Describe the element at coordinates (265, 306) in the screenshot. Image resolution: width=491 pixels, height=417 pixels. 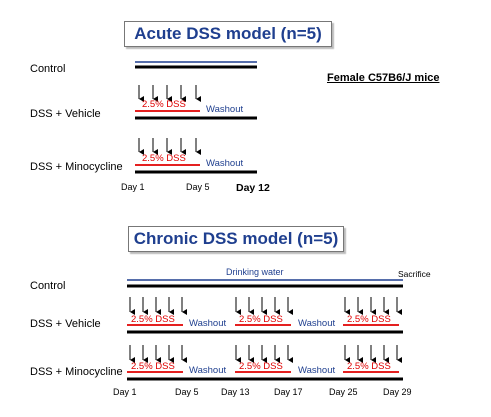
I see `chronic-vehicle-dose-arrows` at that location.